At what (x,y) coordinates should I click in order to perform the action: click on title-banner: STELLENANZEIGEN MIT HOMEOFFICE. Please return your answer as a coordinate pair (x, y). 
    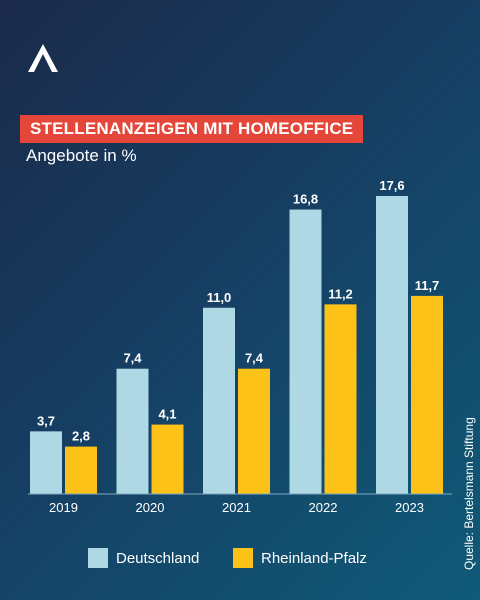
    Looking at the image, I should click on (192, 129).